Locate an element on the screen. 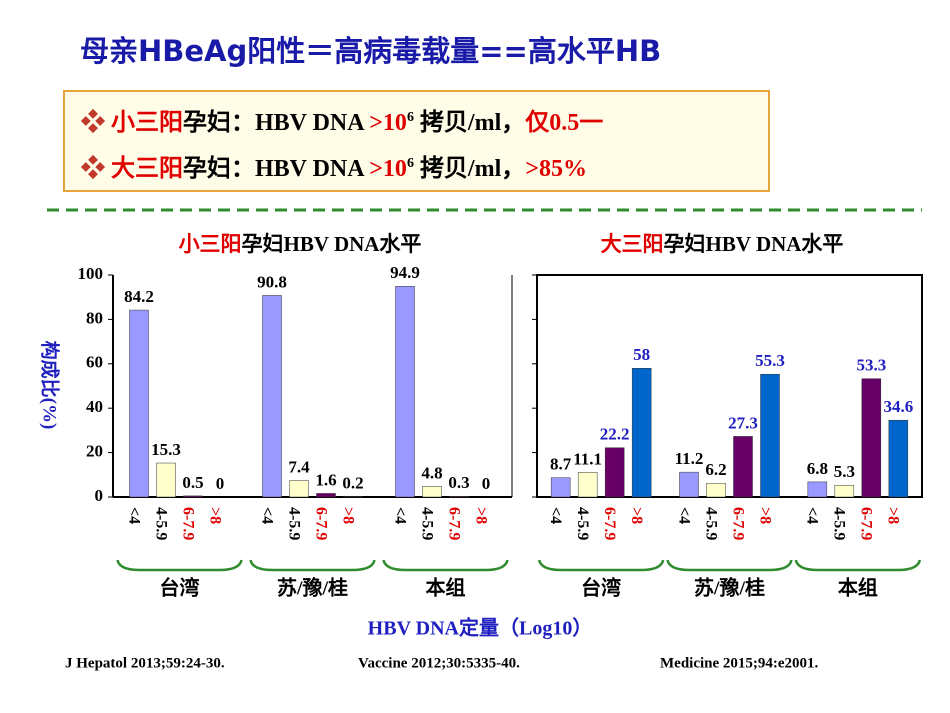 Image resolution: width=950 pixels, height=713 pixels. value-label: 4.8 is located at coordinates (431, 472).